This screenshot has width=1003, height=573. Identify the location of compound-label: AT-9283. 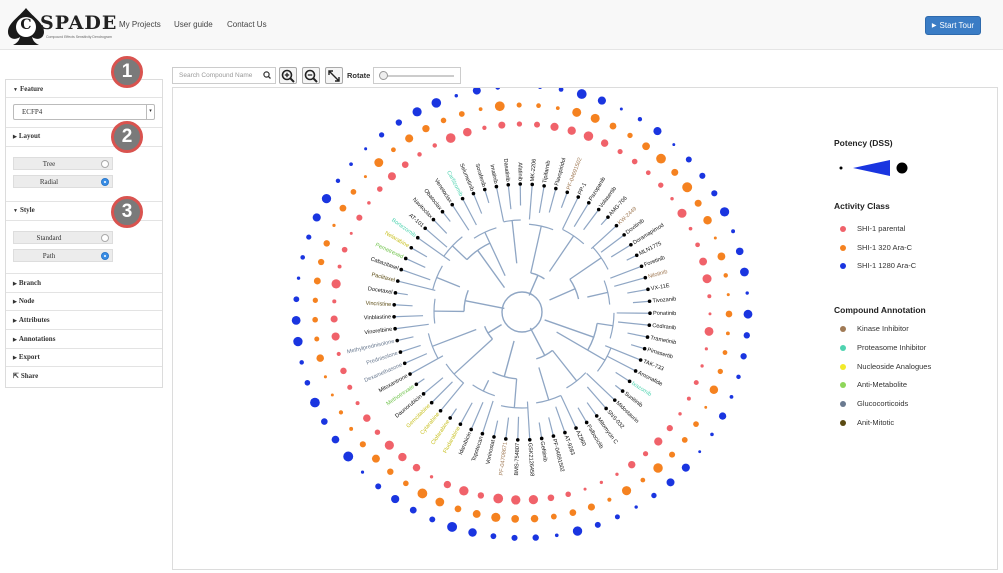
(569, 446).